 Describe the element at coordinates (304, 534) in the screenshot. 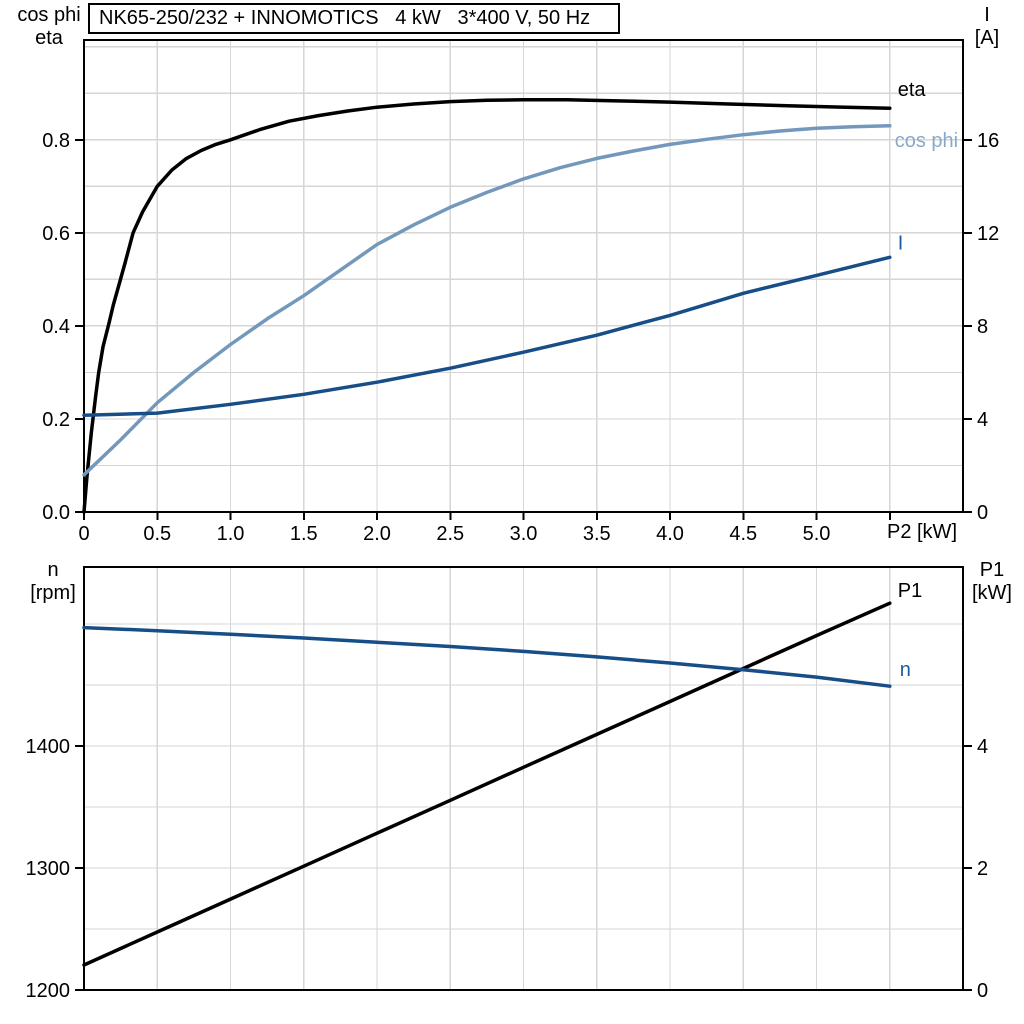

I see `tick-label: 1.5` at that location.